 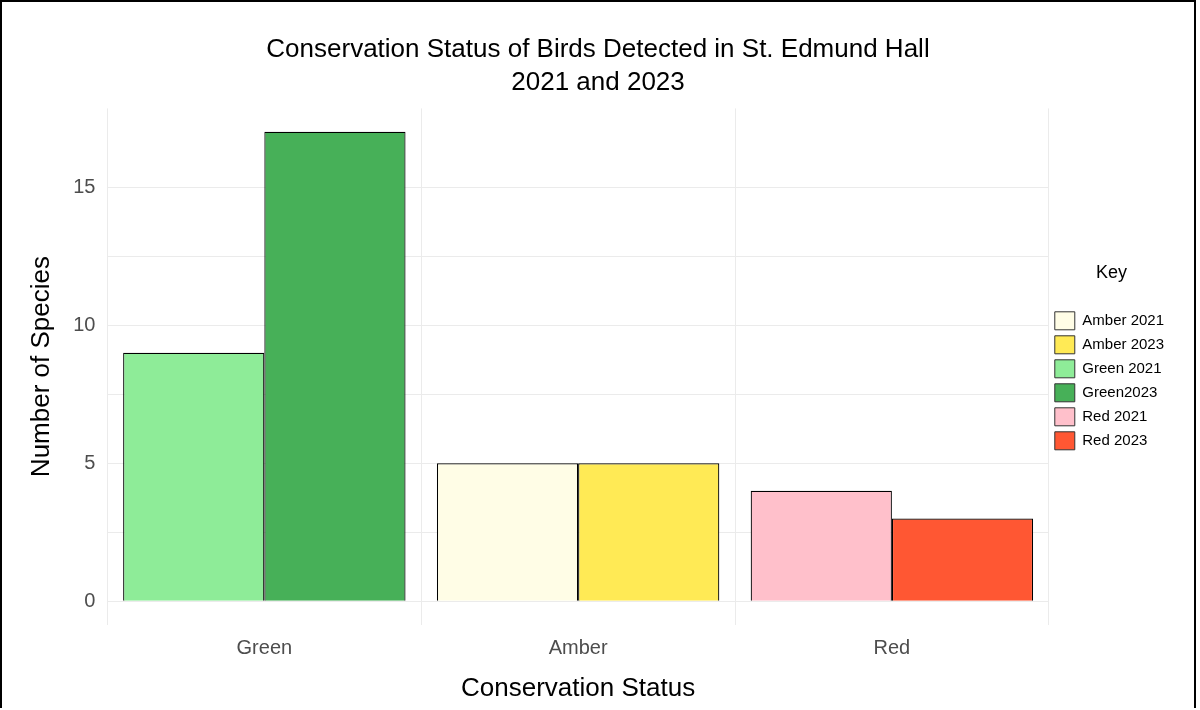 What do you see at coordinates (578, 647) in the screenshot?
I see `x-tick-label: Amber` at bounding box center [578, 647].